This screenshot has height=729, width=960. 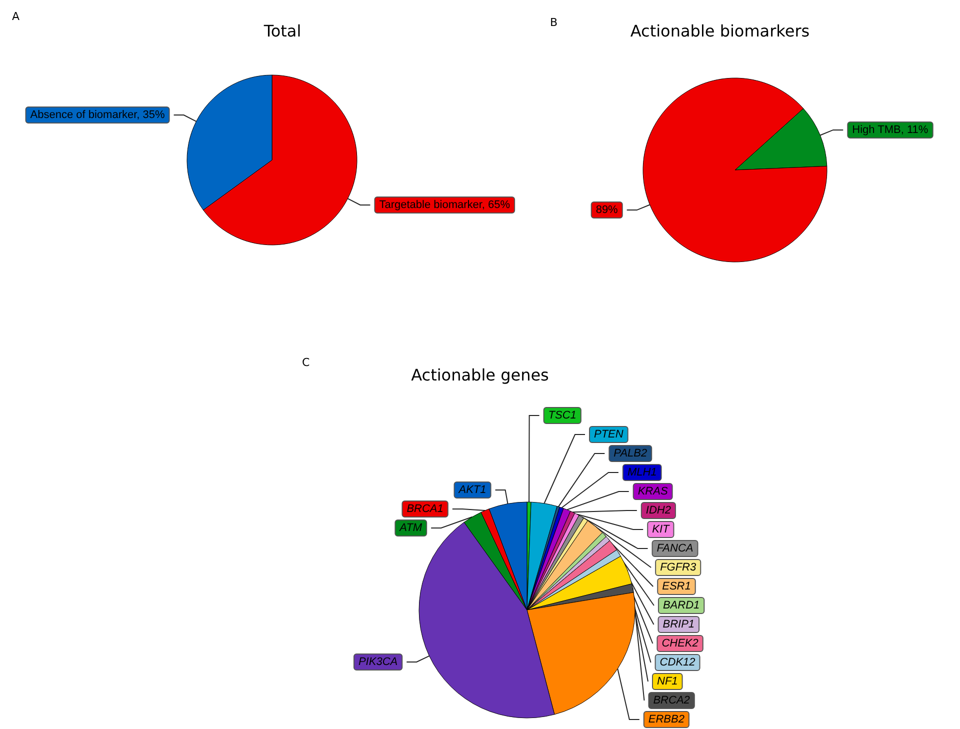 I want to click on slice-label: ATM, so click(x=410, y=528).